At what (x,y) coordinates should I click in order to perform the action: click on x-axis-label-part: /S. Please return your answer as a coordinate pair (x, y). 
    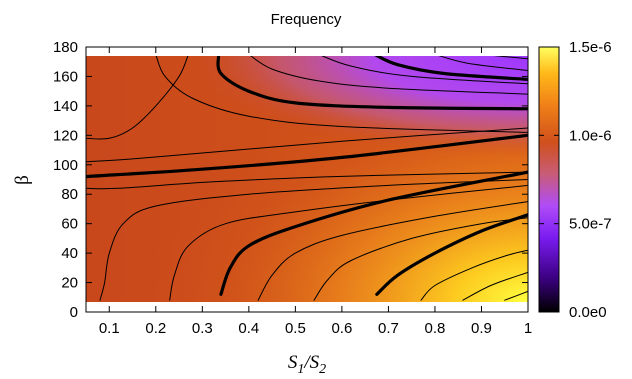
    Looking at the image, I should click on (311, 362).